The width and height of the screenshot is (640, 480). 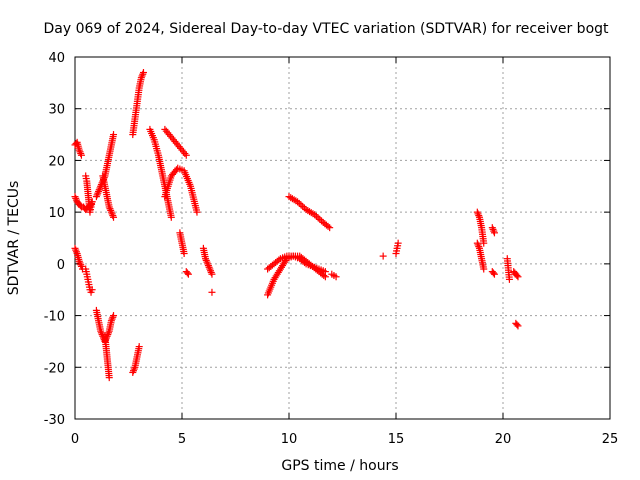 What do you see at coordinates (610, 439) in the screenshot?
I see `x-tick-label: 25` at bounding box center [610, 439].